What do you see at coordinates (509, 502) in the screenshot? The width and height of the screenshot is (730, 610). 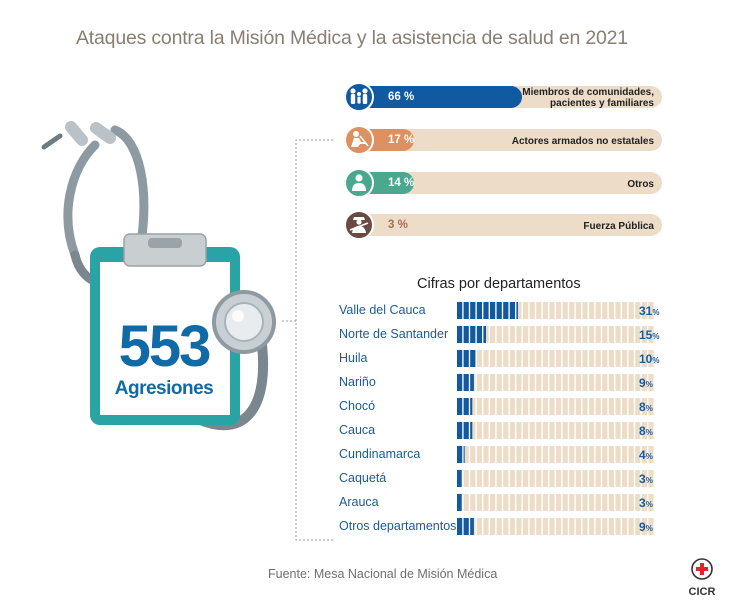 I see `department-row: Arauca 3%` at bounding box center [509, 502].